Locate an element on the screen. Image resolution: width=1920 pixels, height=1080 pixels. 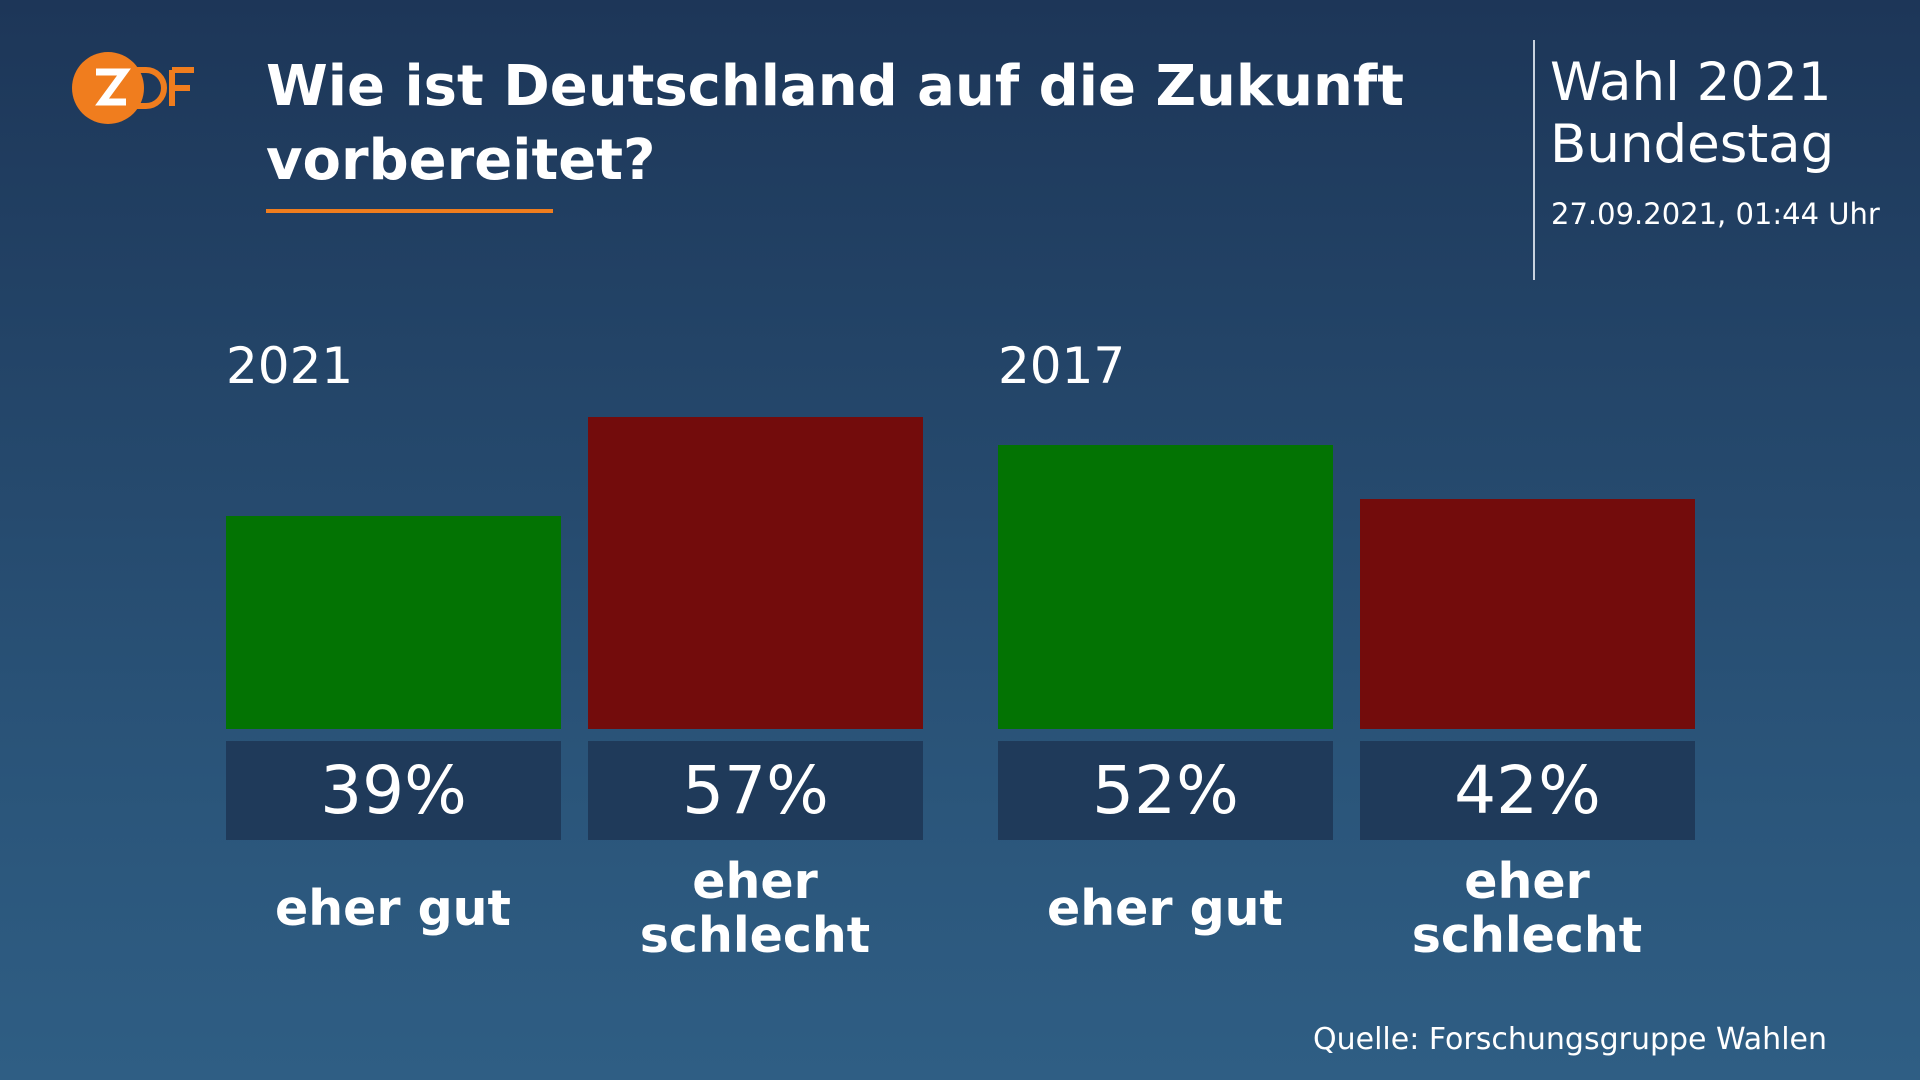
timestamp: 27.09.2021, 01:44 Uhr is located at coordinates (1715, 214).